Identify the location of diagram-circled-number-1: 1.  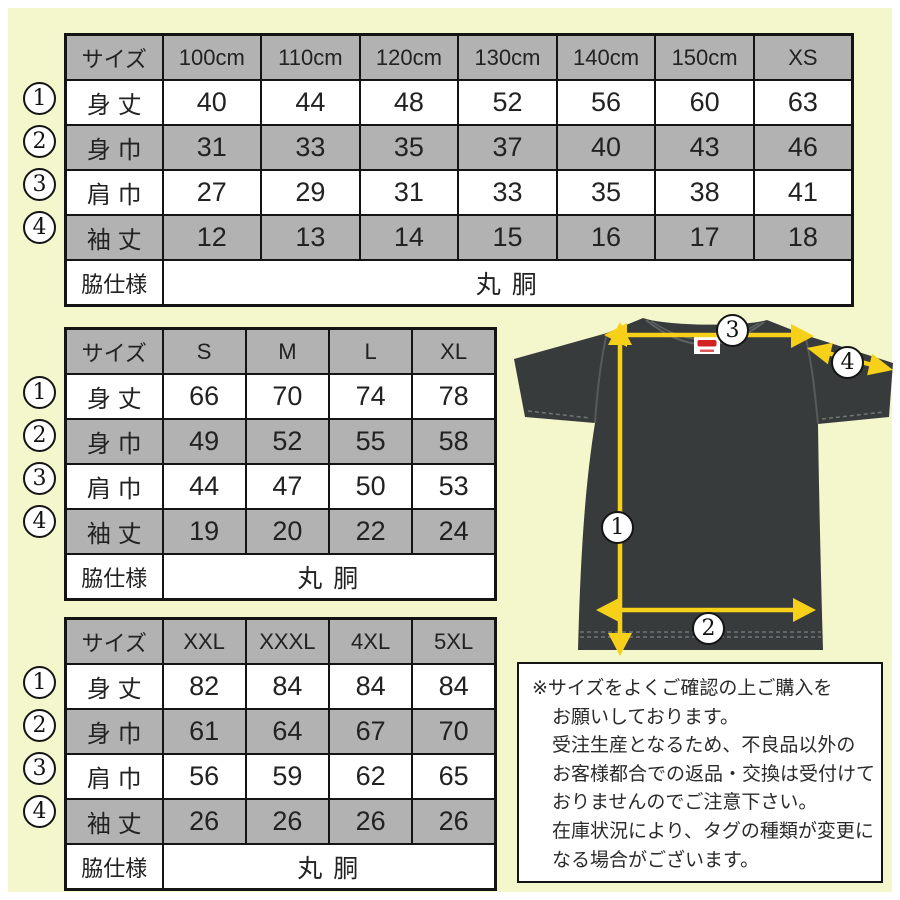
(617, 527).